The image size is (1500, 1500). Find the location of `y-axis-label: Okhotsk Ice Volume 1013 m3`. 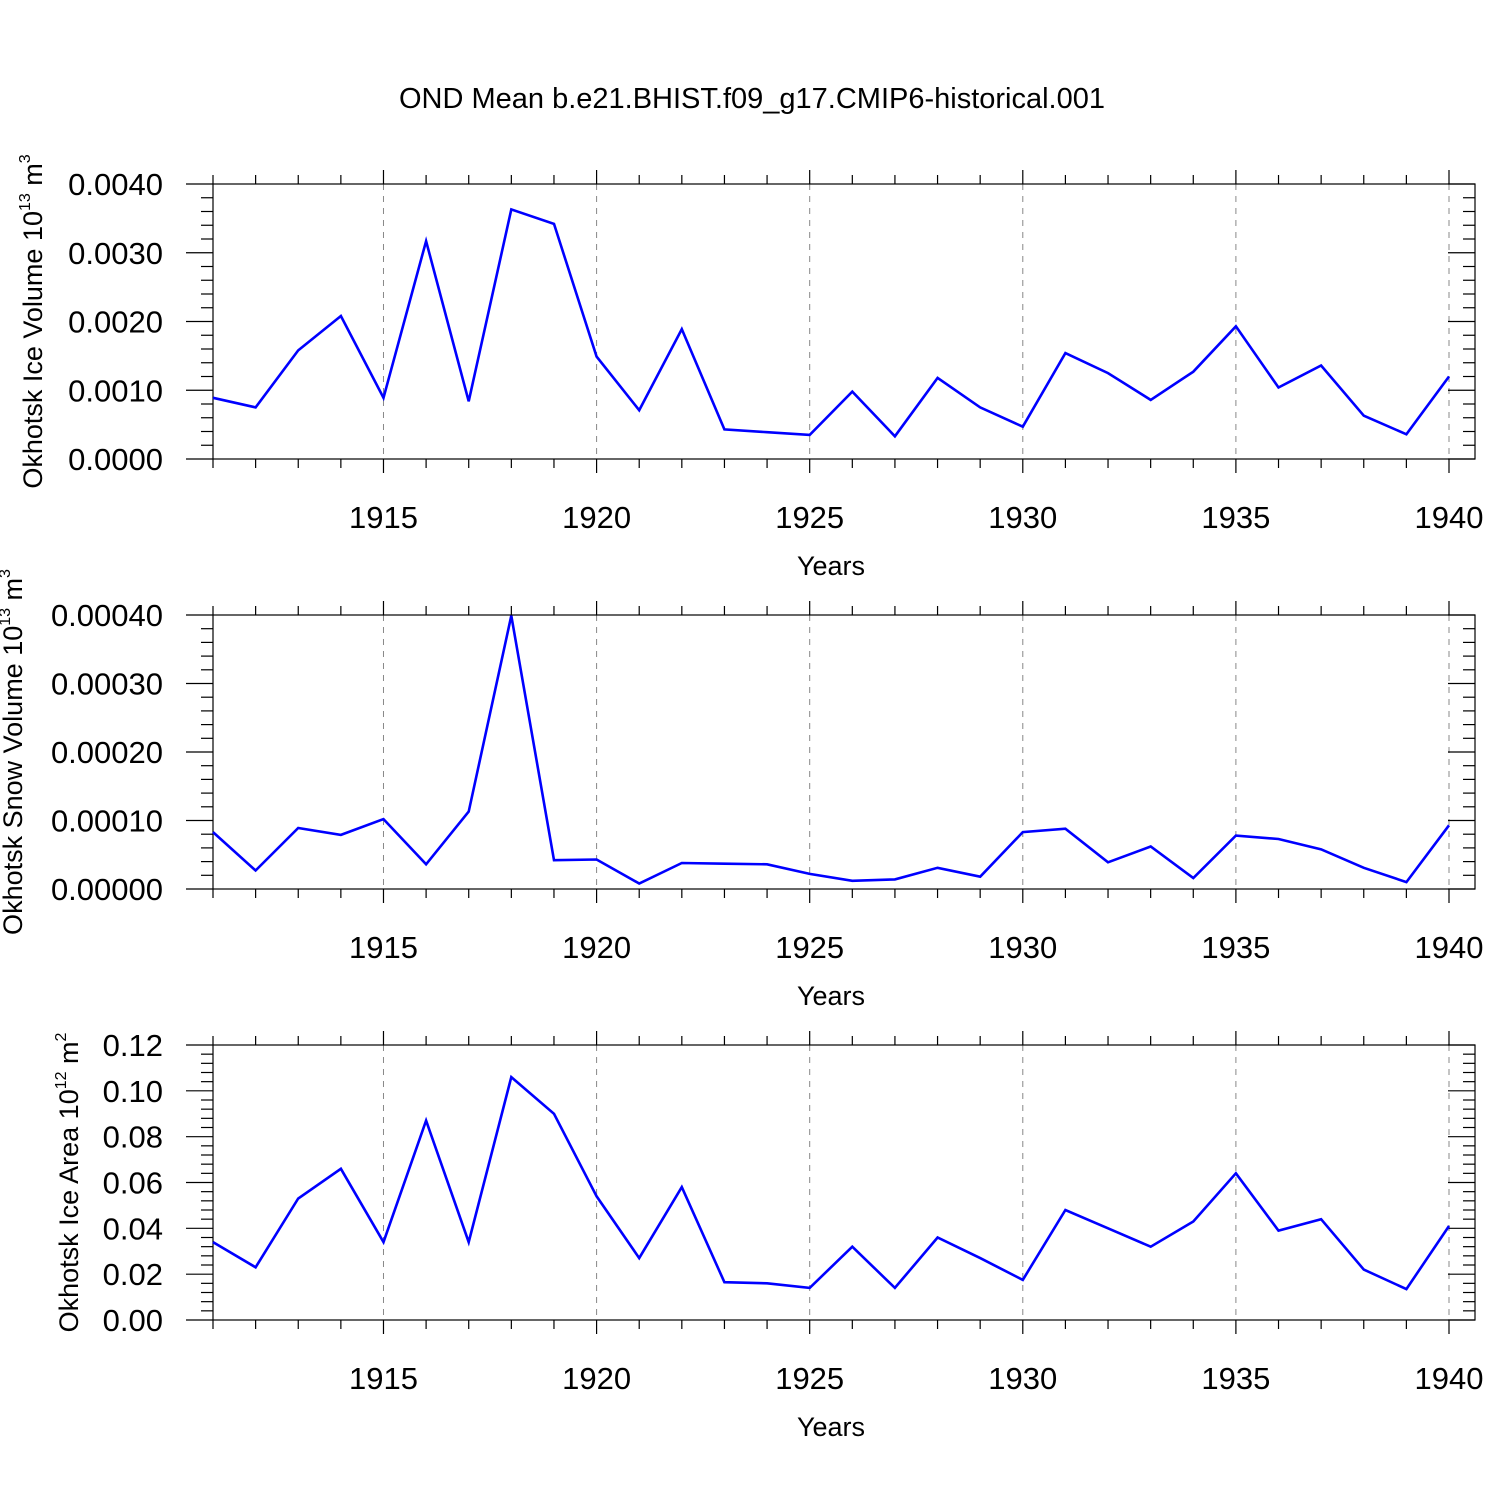

y-axis-label: Okhotsk Ice Volume 1013 m3 is located at coordinates (32, 321).